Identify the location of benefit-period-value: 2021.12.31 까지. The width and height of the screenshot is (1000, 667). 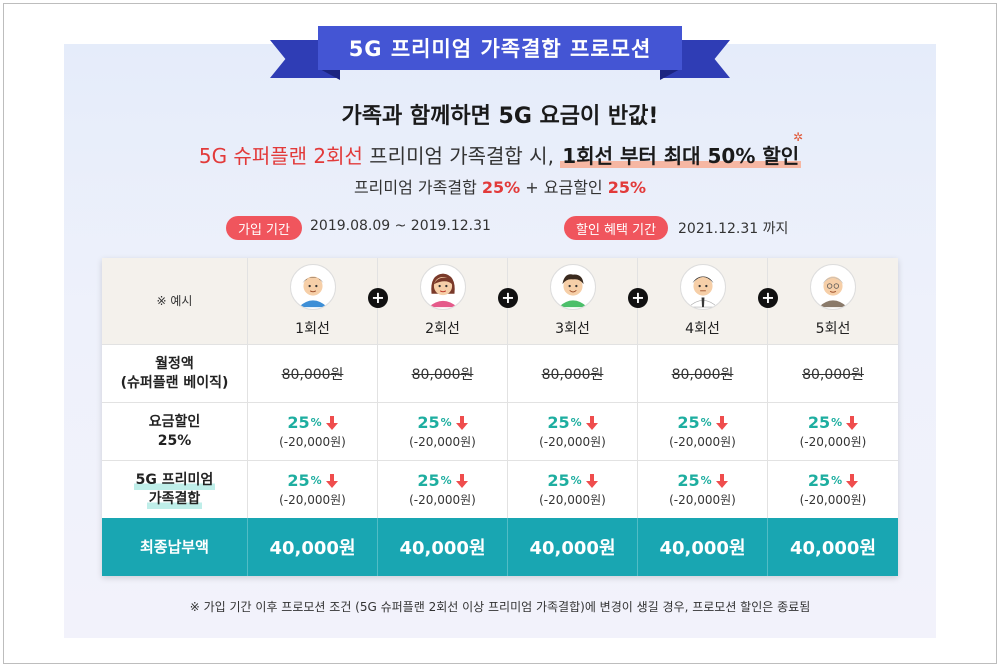
(733, 229).